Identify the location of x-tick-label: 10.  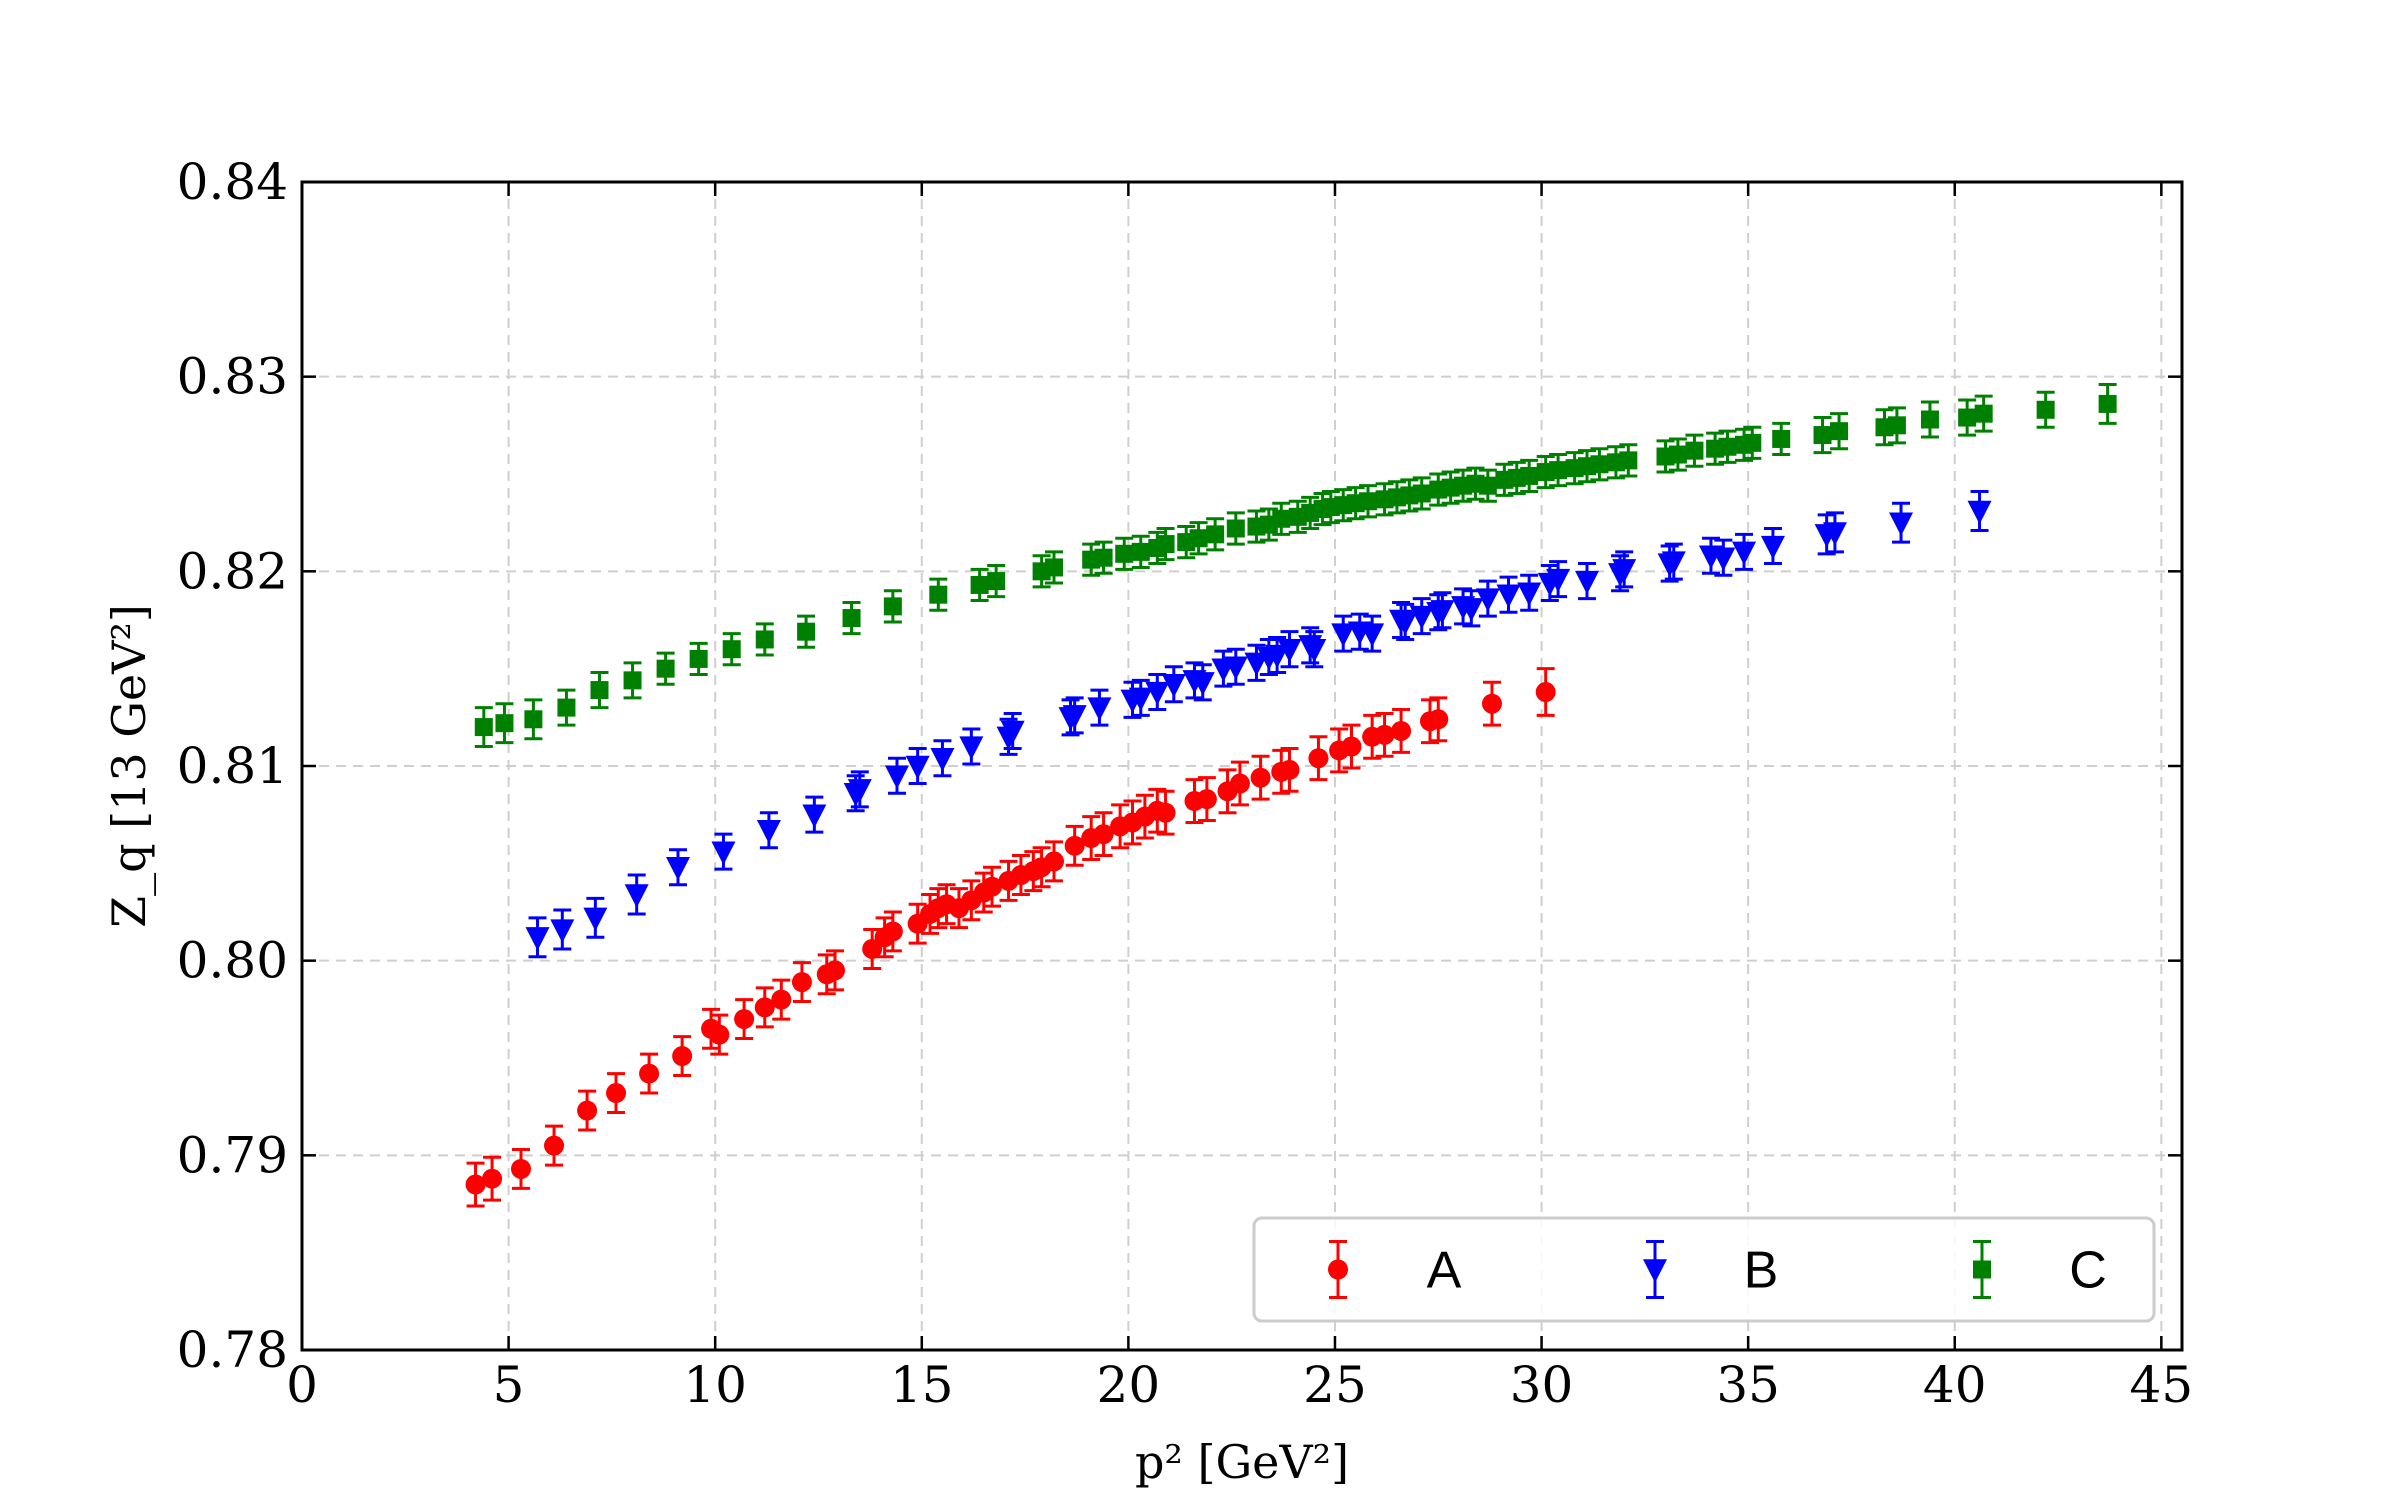
(715, 1385).